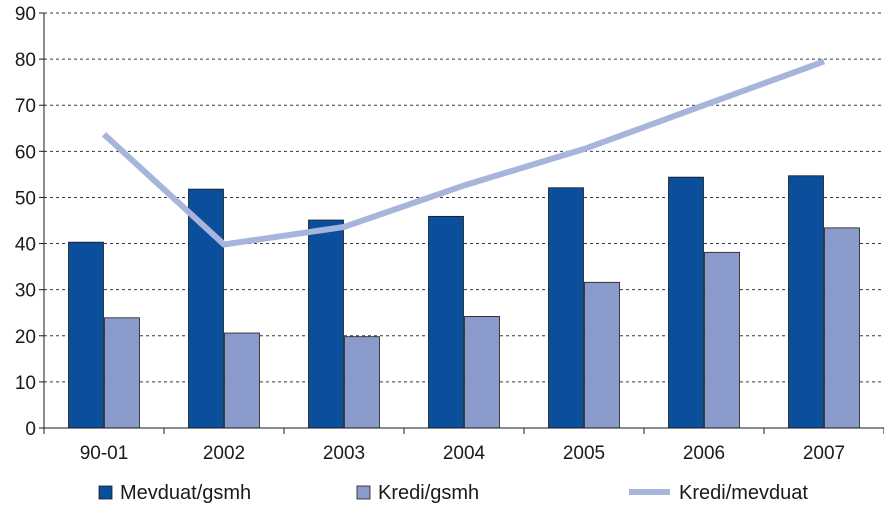 The height and width of the screenshot is (515, 884). What do you see at coordinates (185, 493) in the screenshot?
I see `legend-label: Mevduat/gsmh` at bounding box center [185, 493].